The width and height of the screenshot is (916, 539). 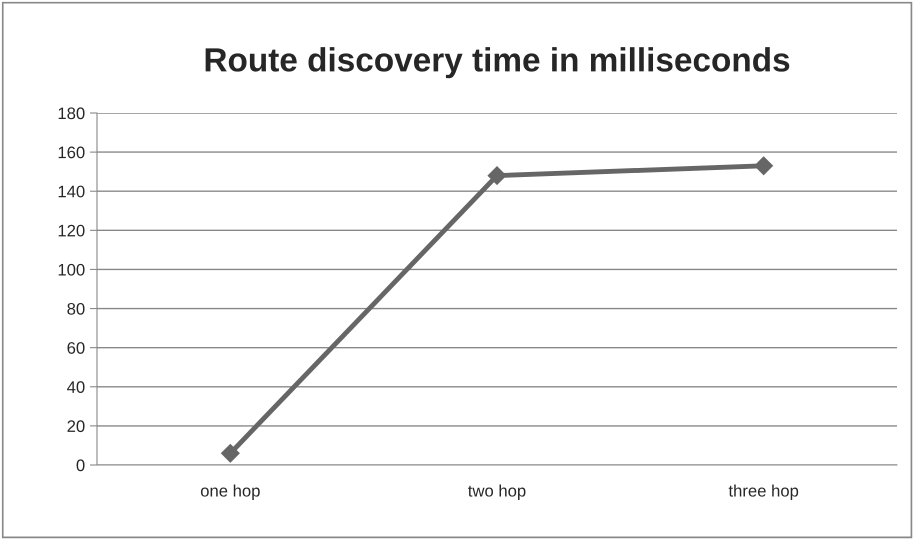 What do you see at coordinates (498, 62) in the screenshot?
I see `chart-title: Route discovery time in milliseconds` at bounding box center [498, 62].